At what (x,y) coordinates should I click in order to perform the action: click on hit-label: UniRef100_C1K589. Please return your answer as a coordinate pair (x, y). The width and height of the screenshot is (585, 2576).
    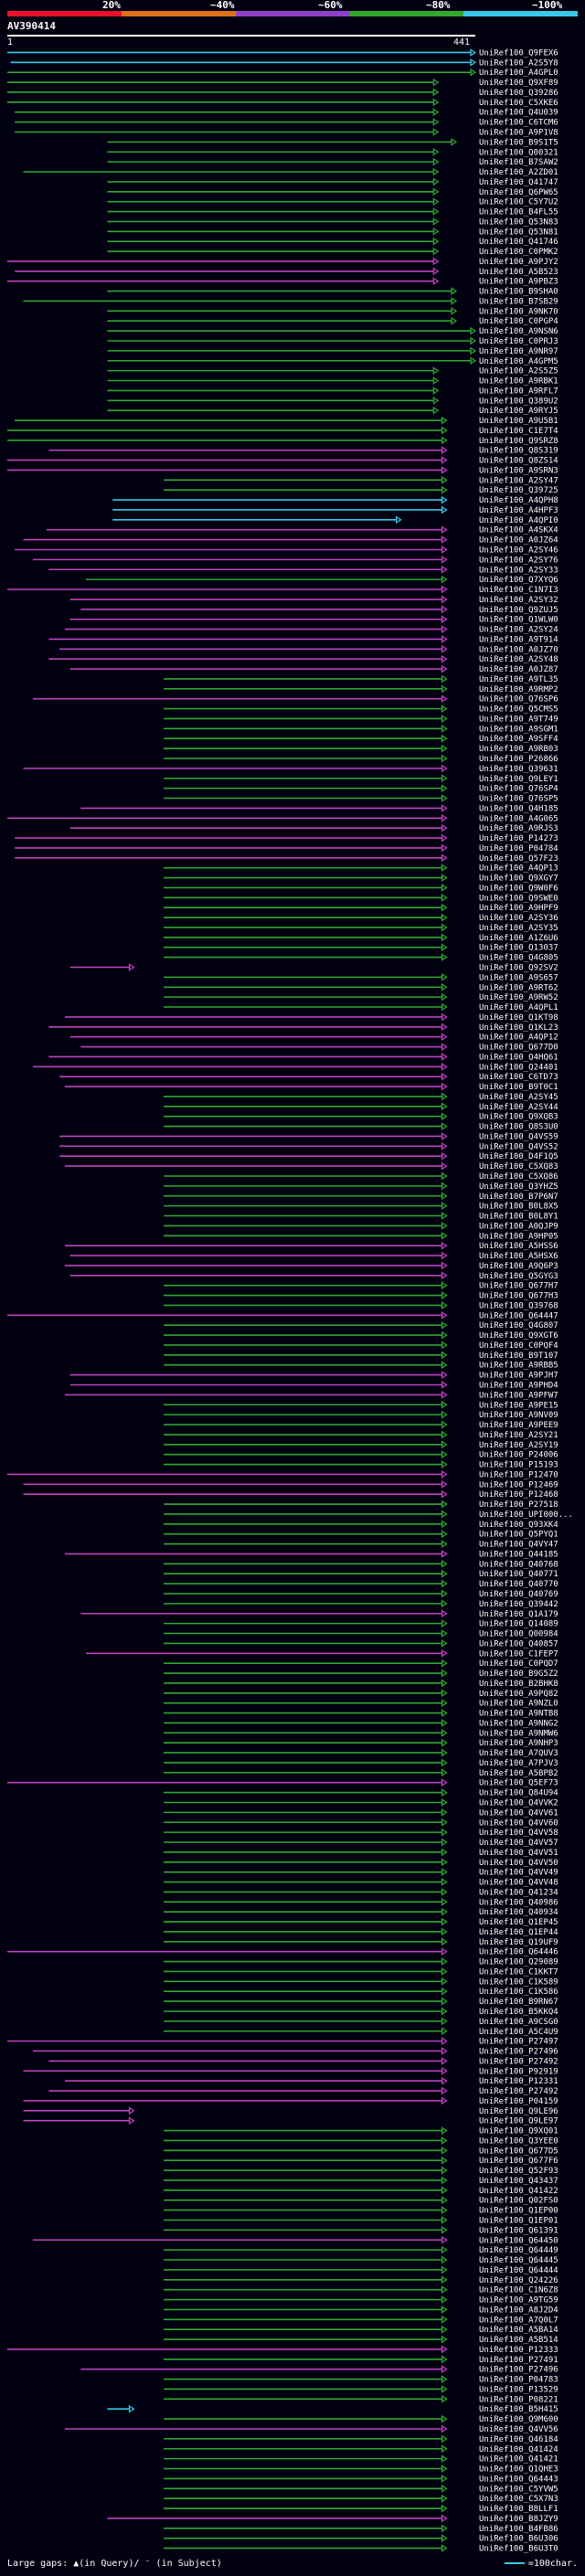
    Looking at the image, I should click on (518, 1982).